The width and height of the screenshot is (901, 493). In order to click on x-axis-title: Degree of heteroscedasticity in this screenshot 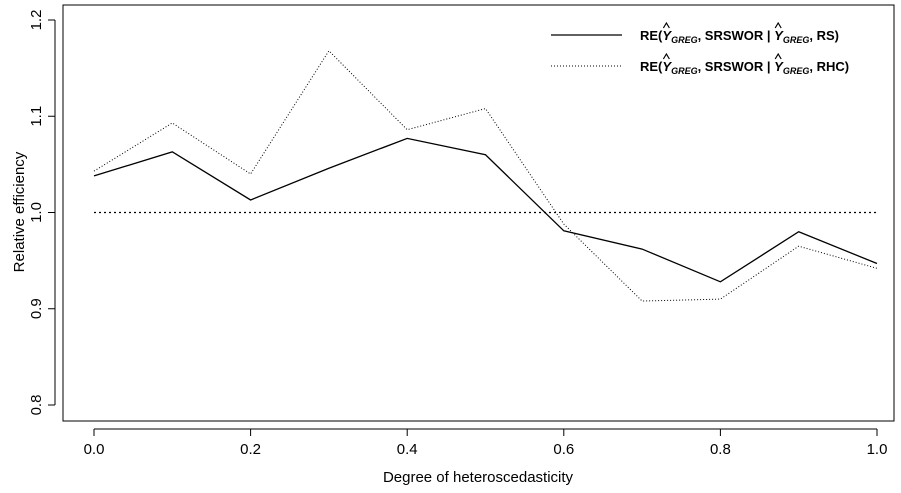, I will do `click(478, 477)`.